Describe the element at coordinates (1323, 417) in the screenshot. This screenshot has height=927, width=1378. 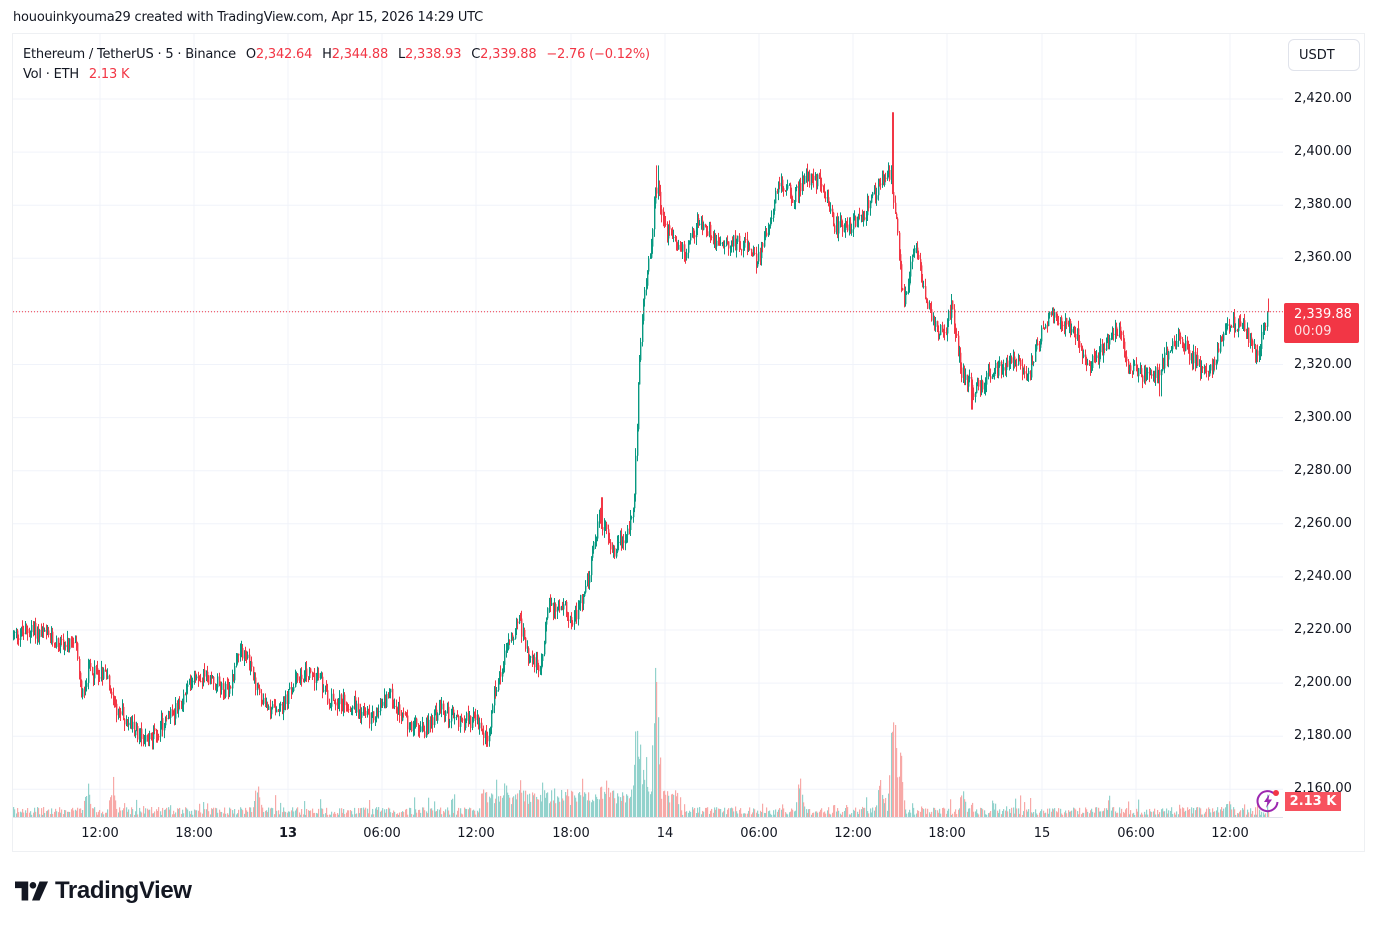
I see `price-axis-label: 2,300.00` at that location.